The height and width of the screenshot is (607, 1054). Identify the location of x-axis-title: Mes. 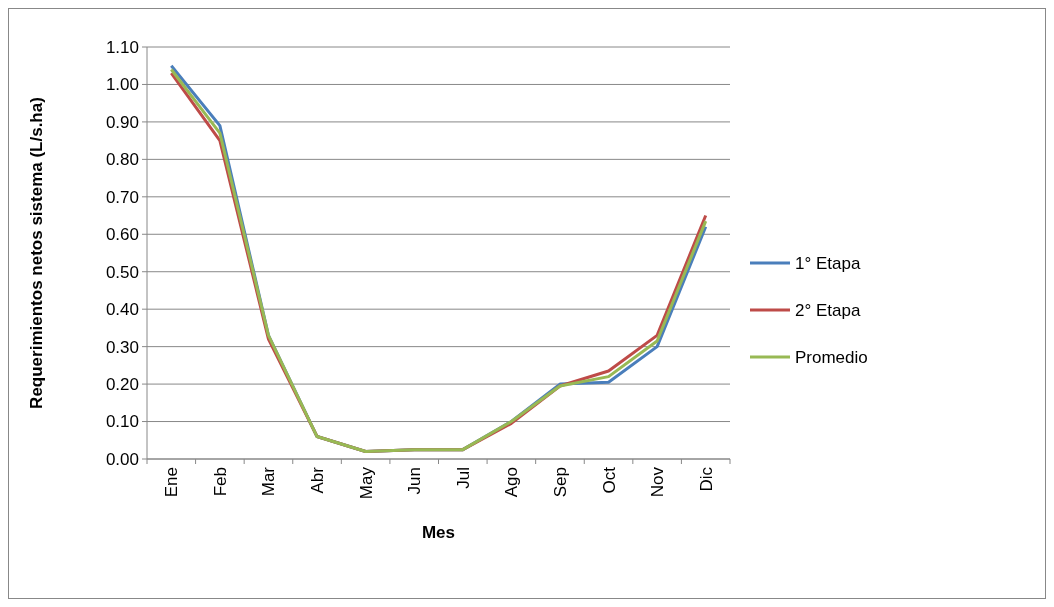
(438, 532).